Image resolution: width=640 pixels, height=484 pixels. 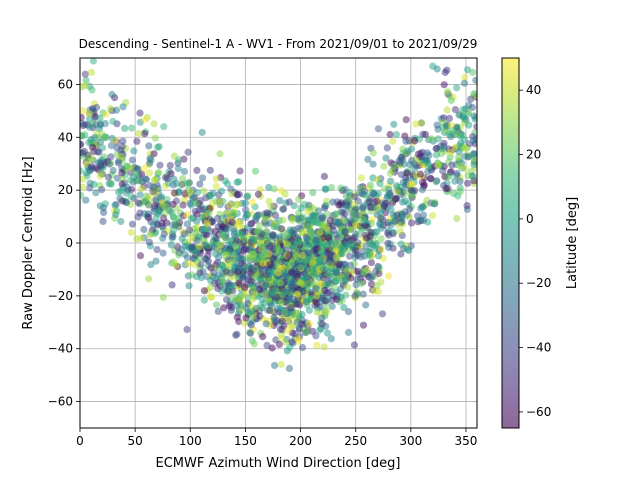 I want to click on x-tick-label: 350, so click(x=466, y=441).